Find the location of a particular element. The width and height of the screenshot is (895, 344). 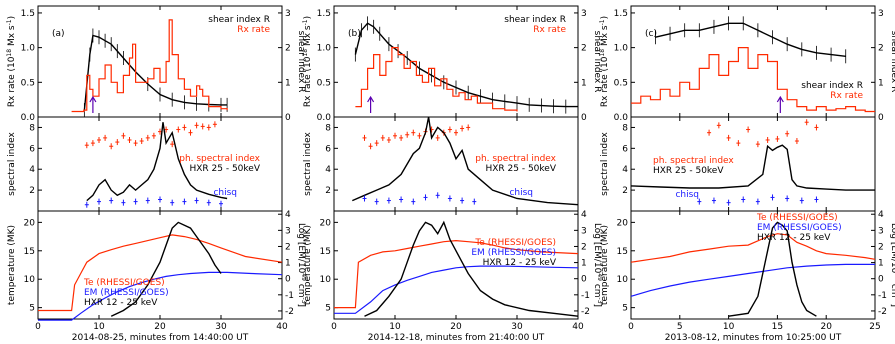

legend-label: HXR 25 - 50keV is located at coordinates (520, 169).